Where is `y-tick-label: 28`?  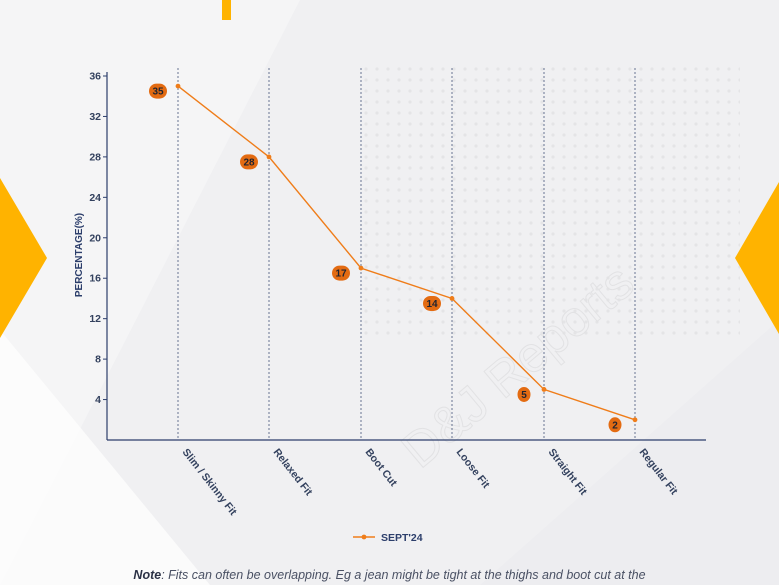
y-tick-label: 28 is located at coordinates (95, 157).